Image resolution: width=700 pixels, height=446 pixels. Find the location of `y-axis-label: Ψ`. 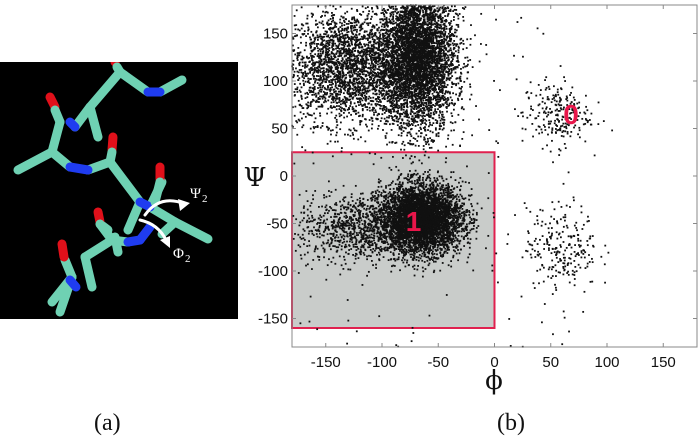

y-axis-label: Ψ is located at coordinates (255, 178).